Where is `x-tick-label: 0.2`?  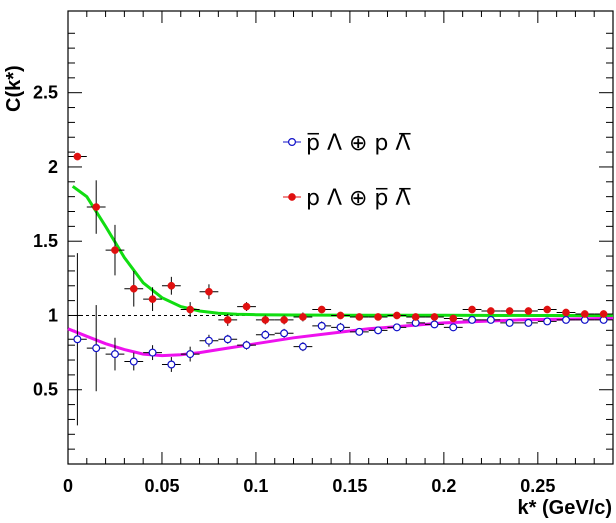 x-tick-label: 0.2 is located at coordinates (443, 486).